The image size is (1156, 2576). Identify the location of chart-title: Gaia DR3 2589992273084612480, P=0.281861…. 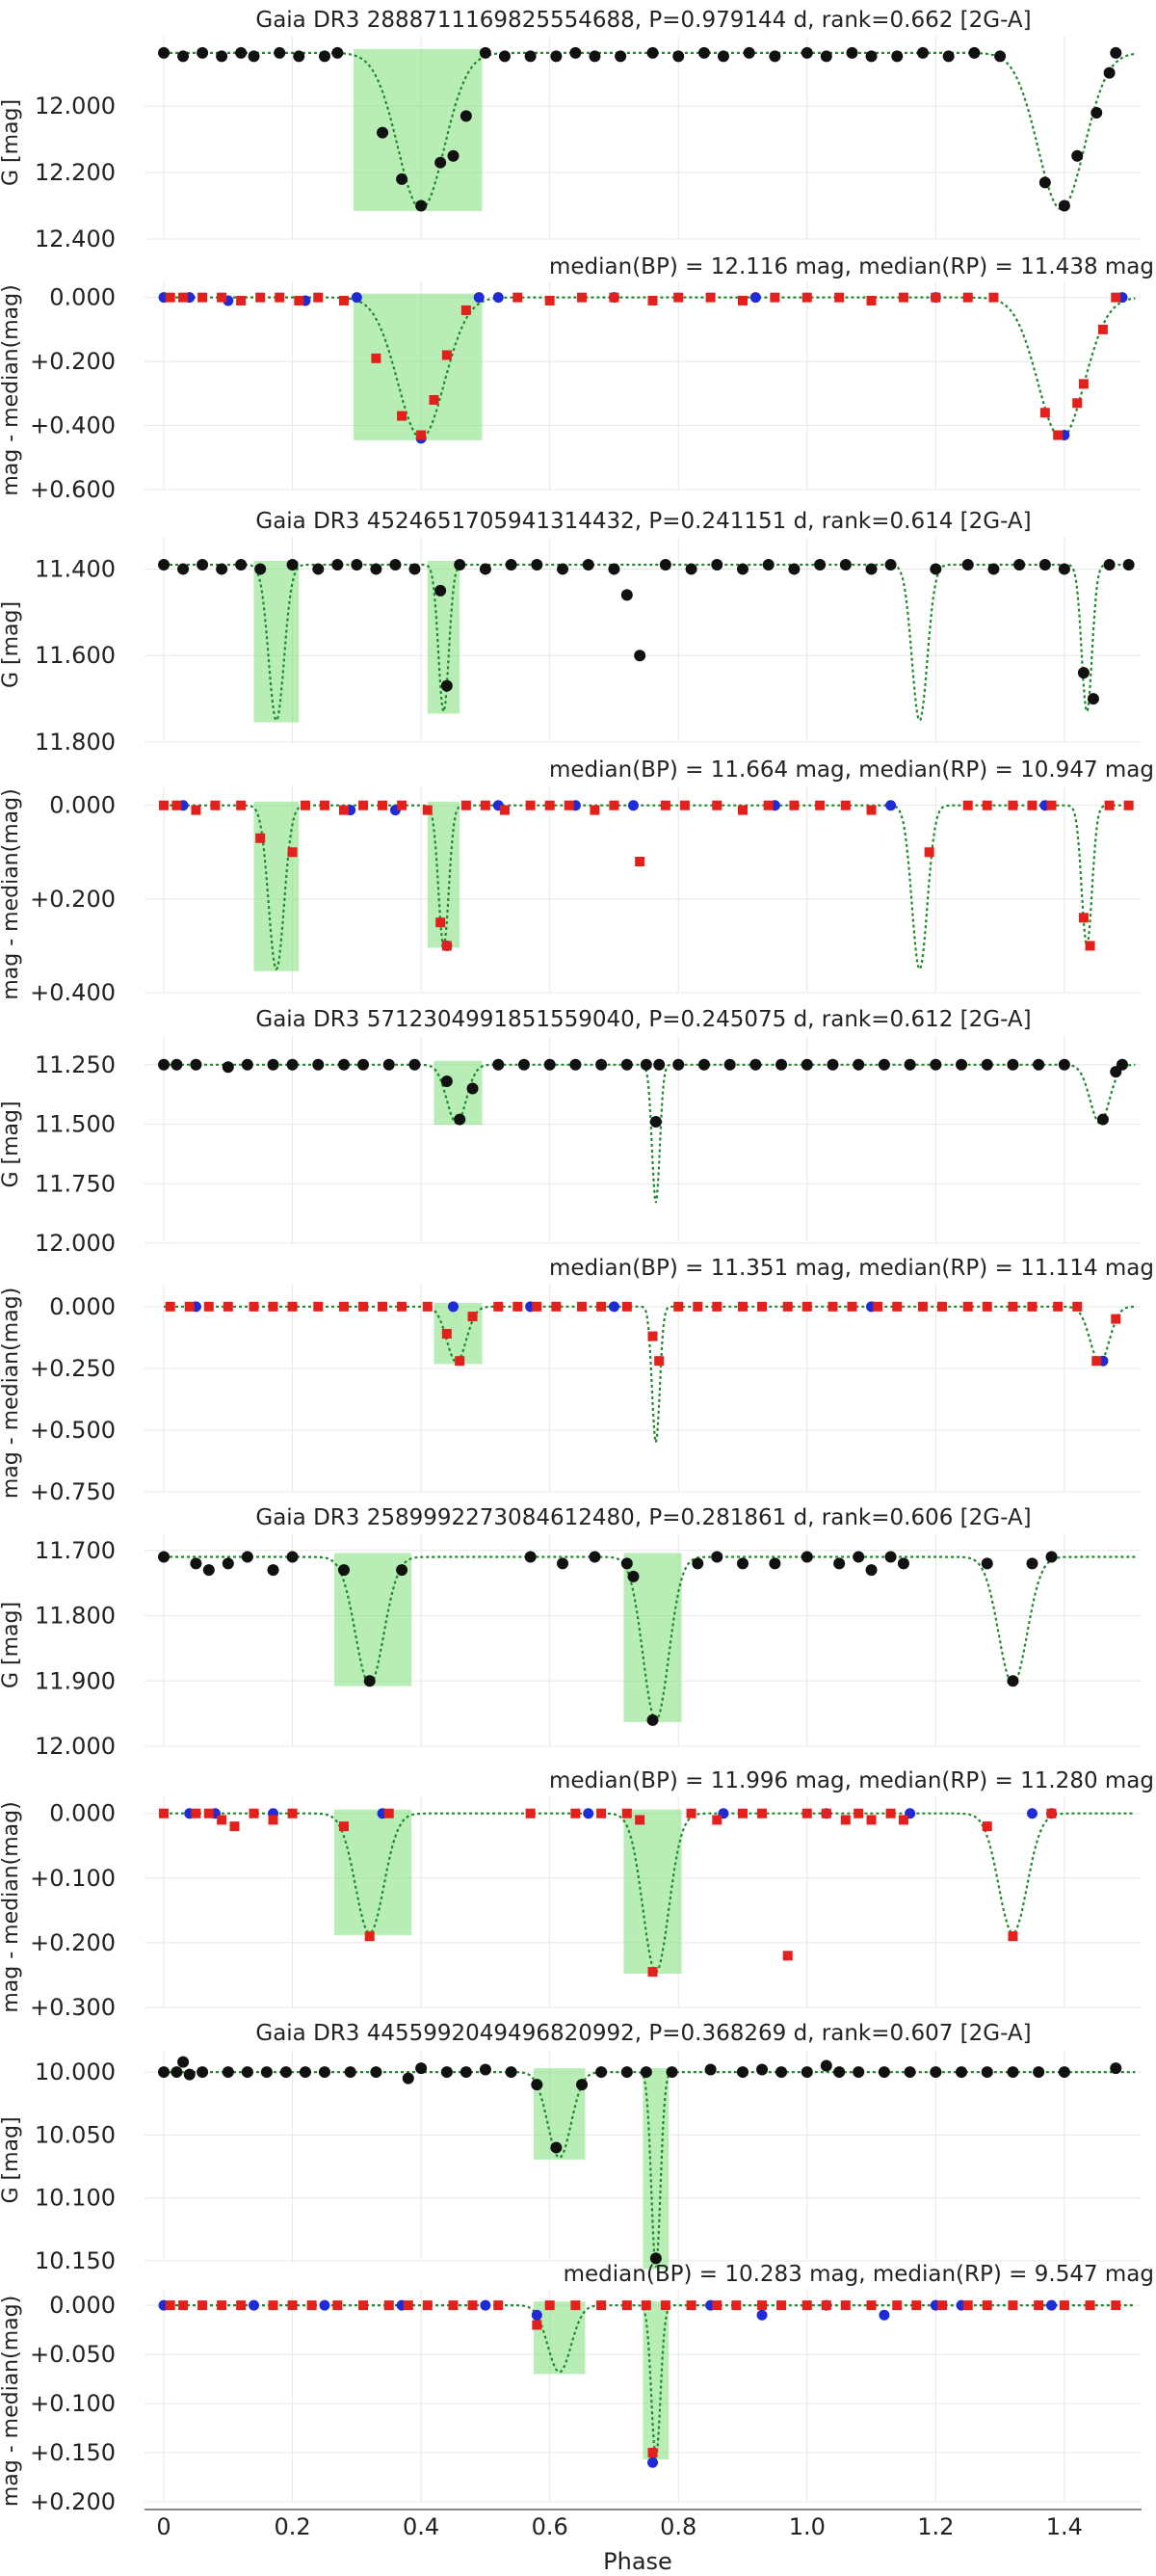
(643, 1517).